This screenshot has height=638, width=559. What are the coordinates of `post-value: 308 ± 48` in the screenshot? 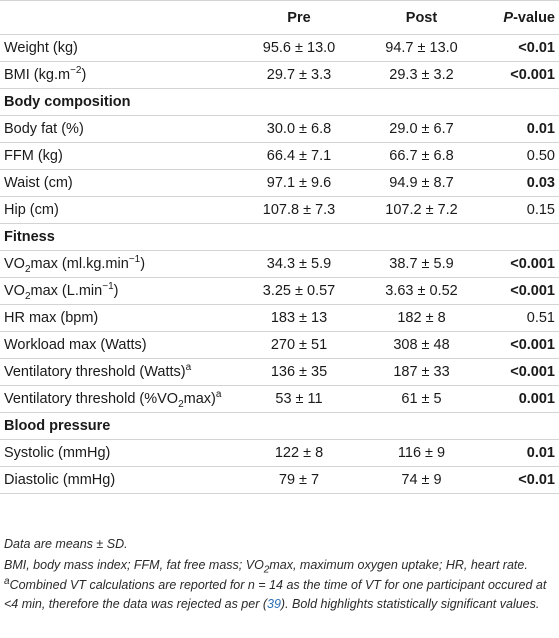 It's located at (421, 345).